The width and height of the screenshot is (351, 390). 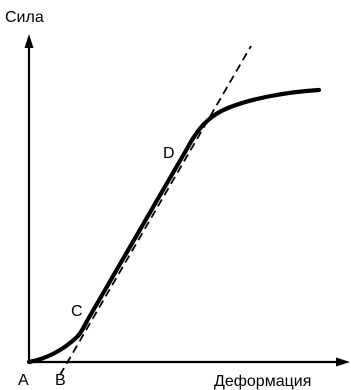 What do you see at coordinates (169, 153) in the screenshot?
I see `point-label-d: D` at bounding box center [169, 153].